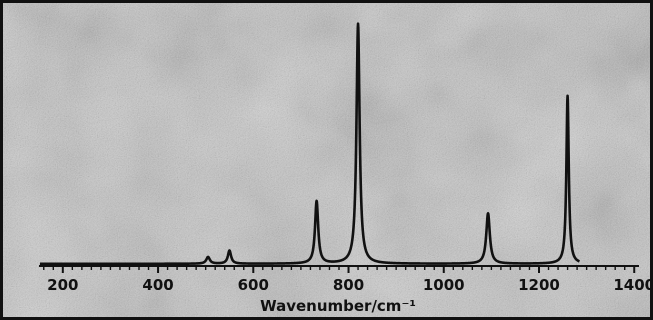 This screenshot has width=653, height=320. Describe the element at coordinates (338, 306) in the screenshot. I see `x-axis-label: Wavenumber/cm⁻¹` at that location.